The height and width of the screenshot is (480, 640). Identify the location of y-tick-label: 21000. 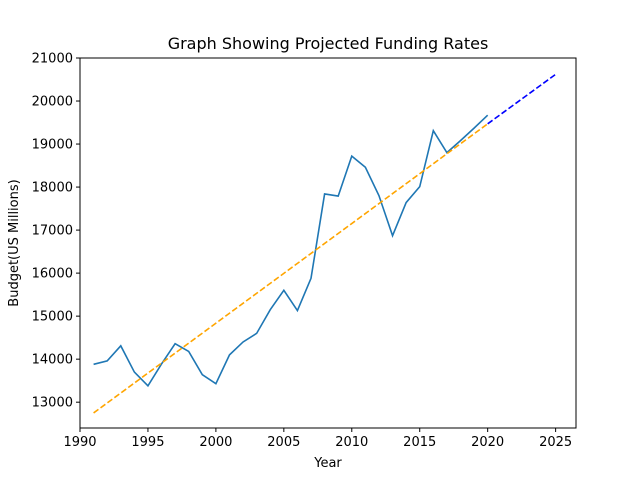
(52, 59).